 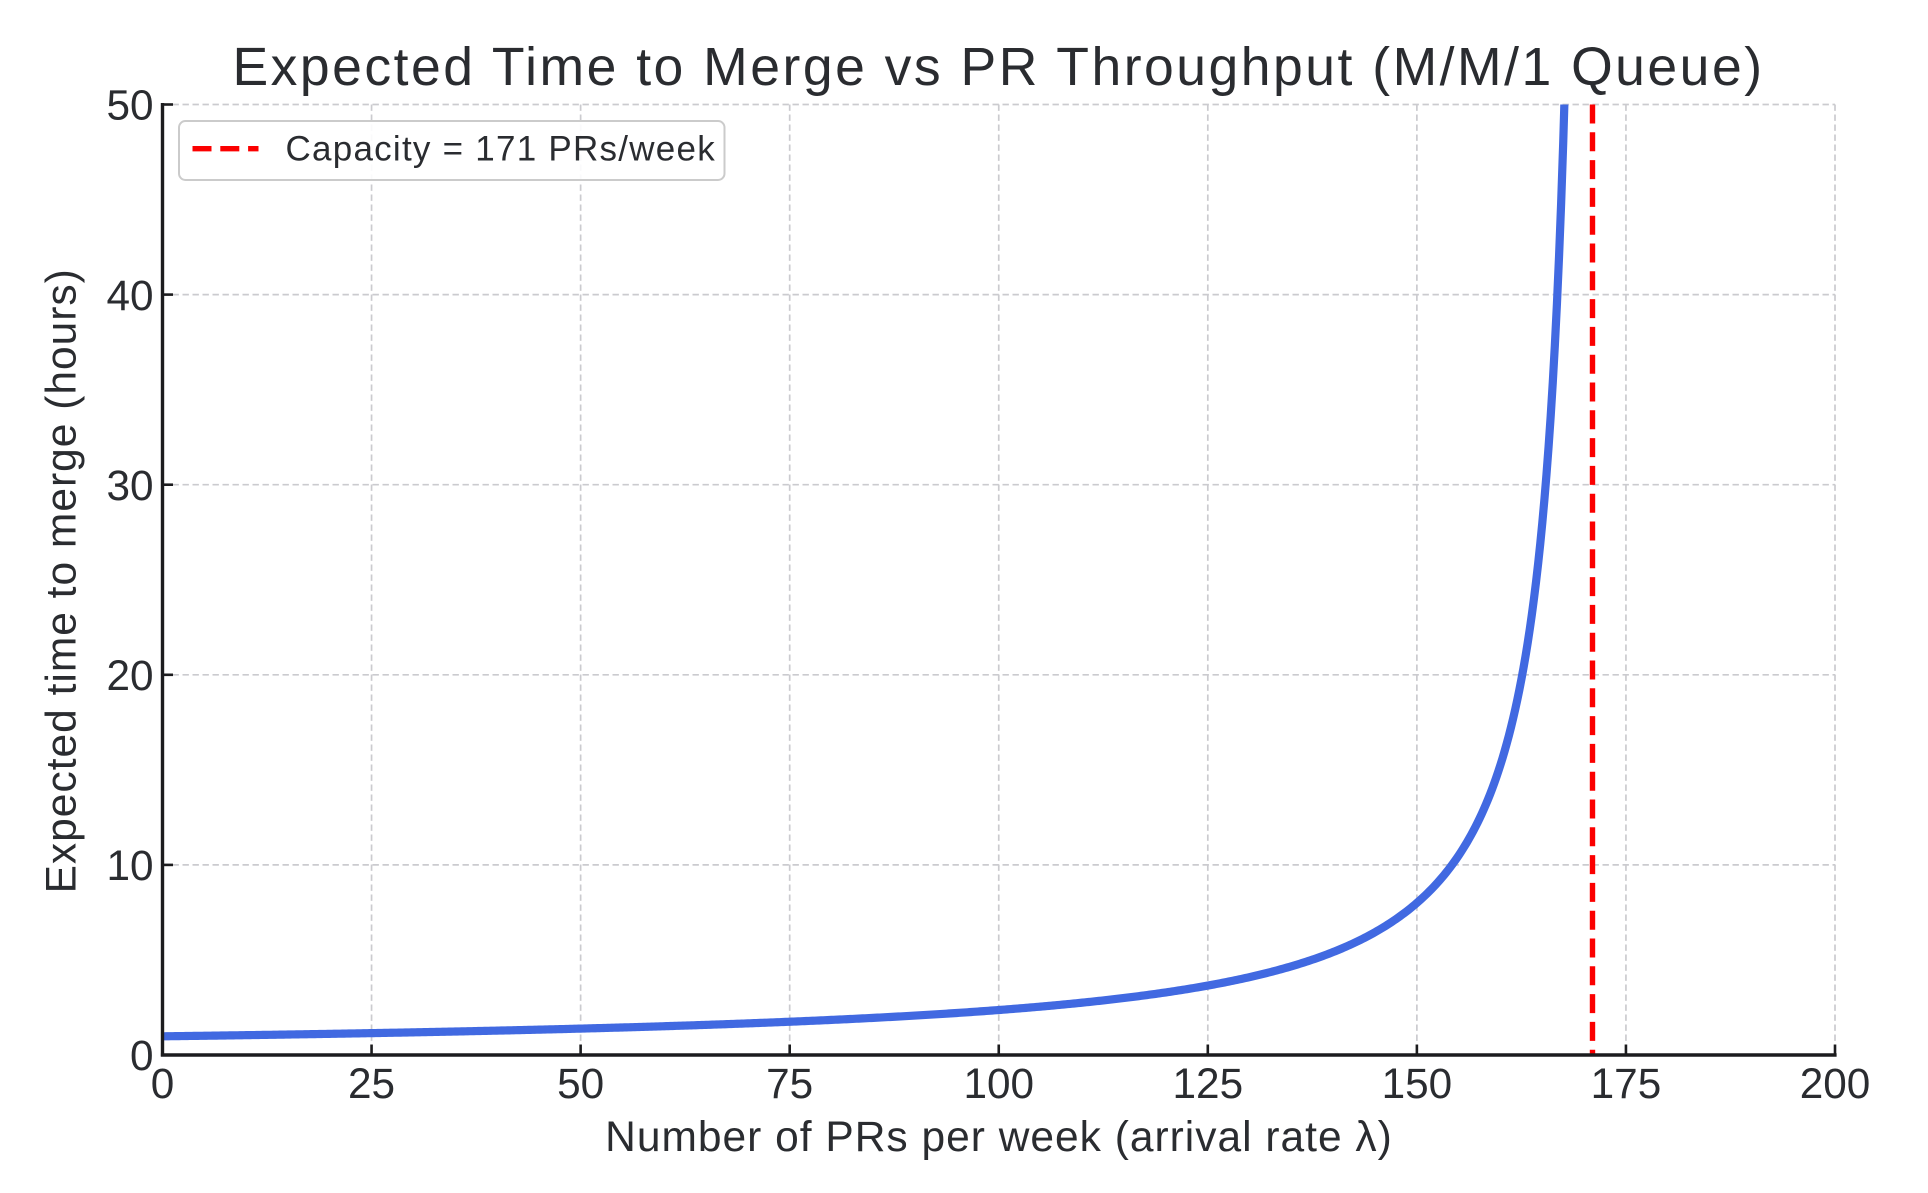 I want to click on svg-text: 175, so click(x=1626, y=1083).